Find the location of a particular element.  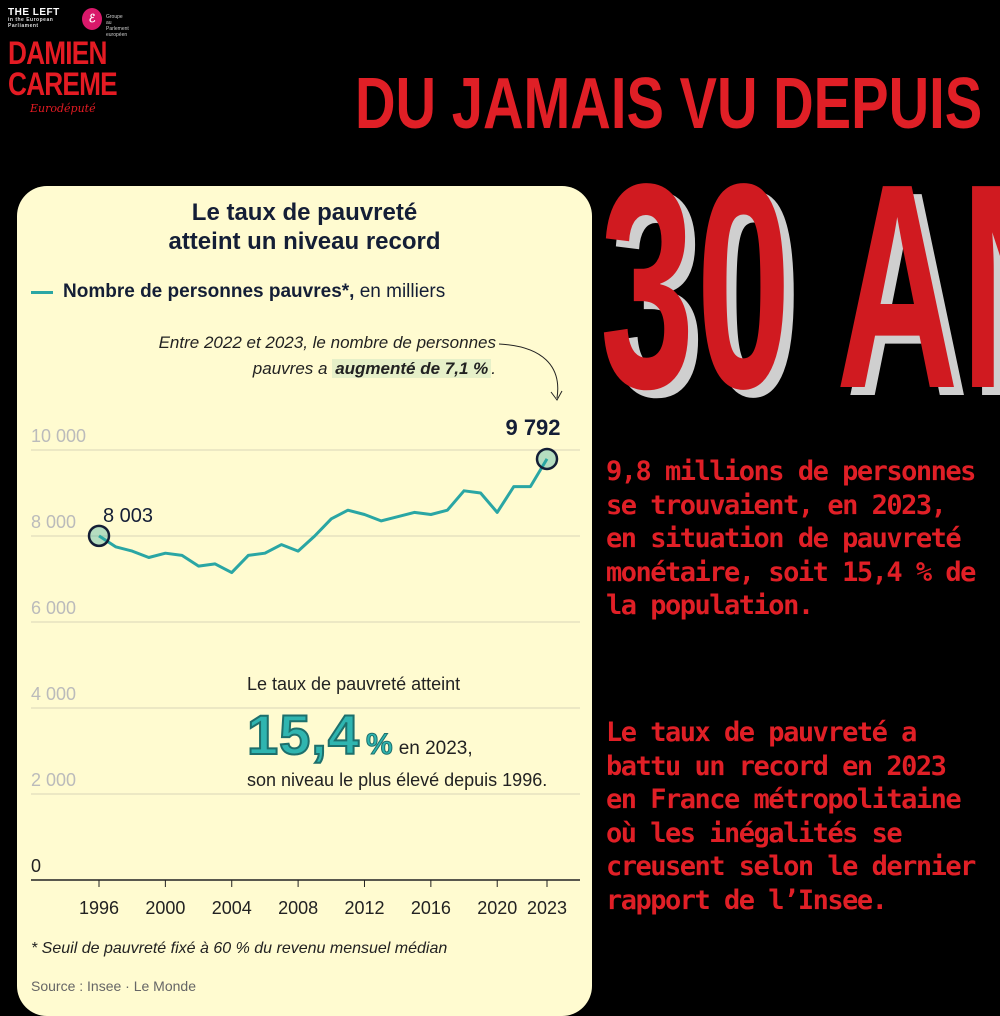

legend-label: Nombre de personnes pauvres*, is located at coordinates (209, 291).